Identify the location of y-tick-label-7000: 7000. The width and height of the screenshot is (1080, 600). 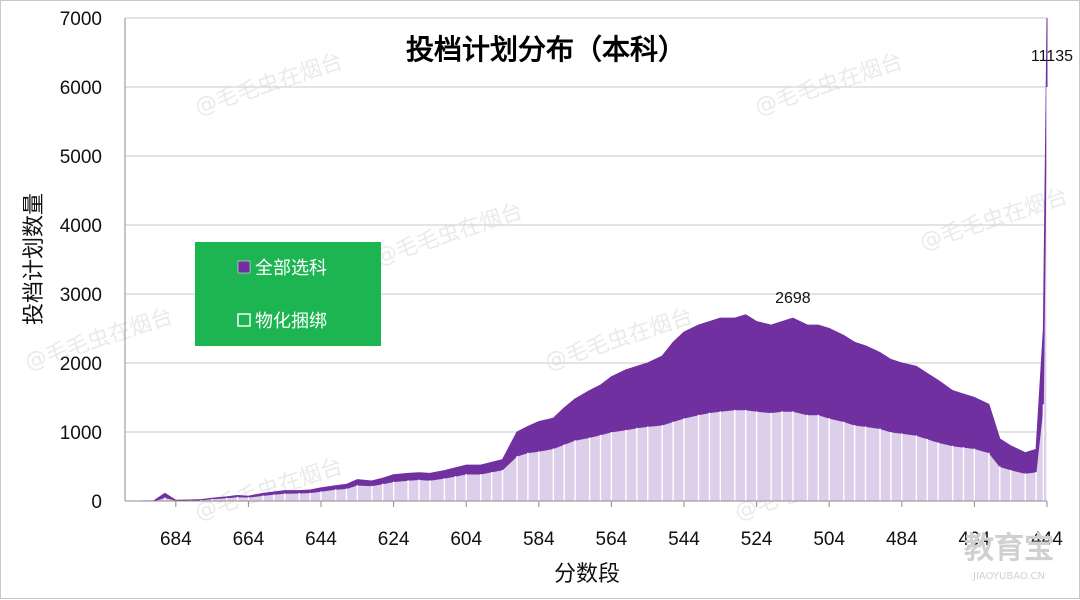
(81, 19).